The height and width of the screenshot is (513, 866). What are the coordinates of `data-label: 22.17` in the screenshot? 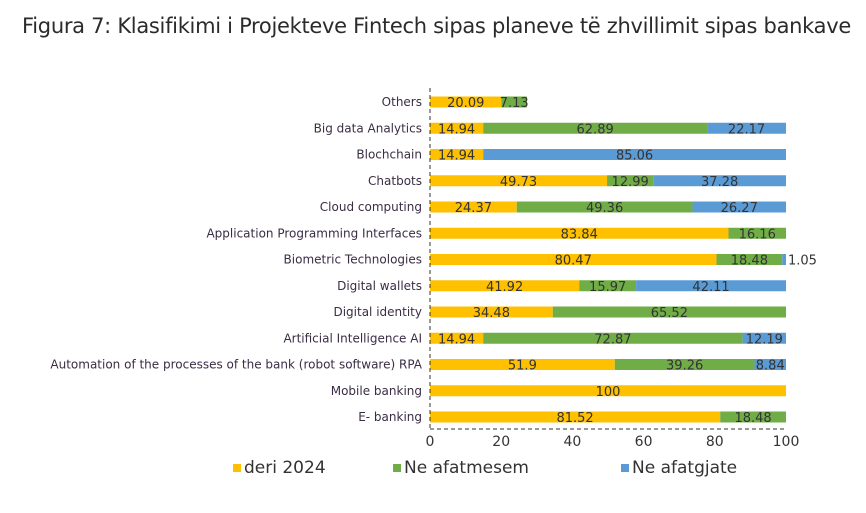 It's located at (746, 129).